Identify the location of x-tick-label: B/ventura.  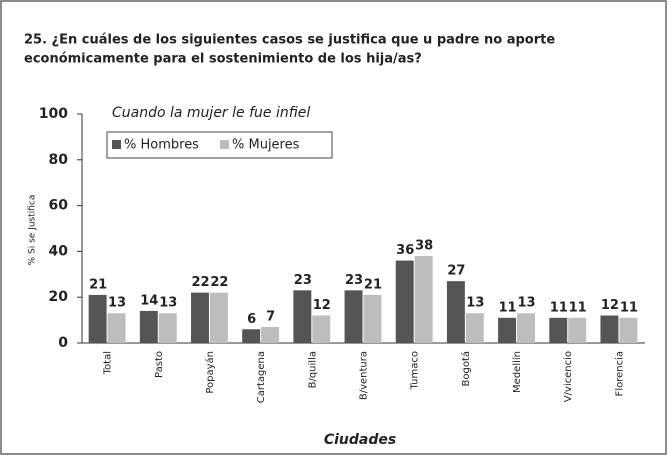
(364, 375).